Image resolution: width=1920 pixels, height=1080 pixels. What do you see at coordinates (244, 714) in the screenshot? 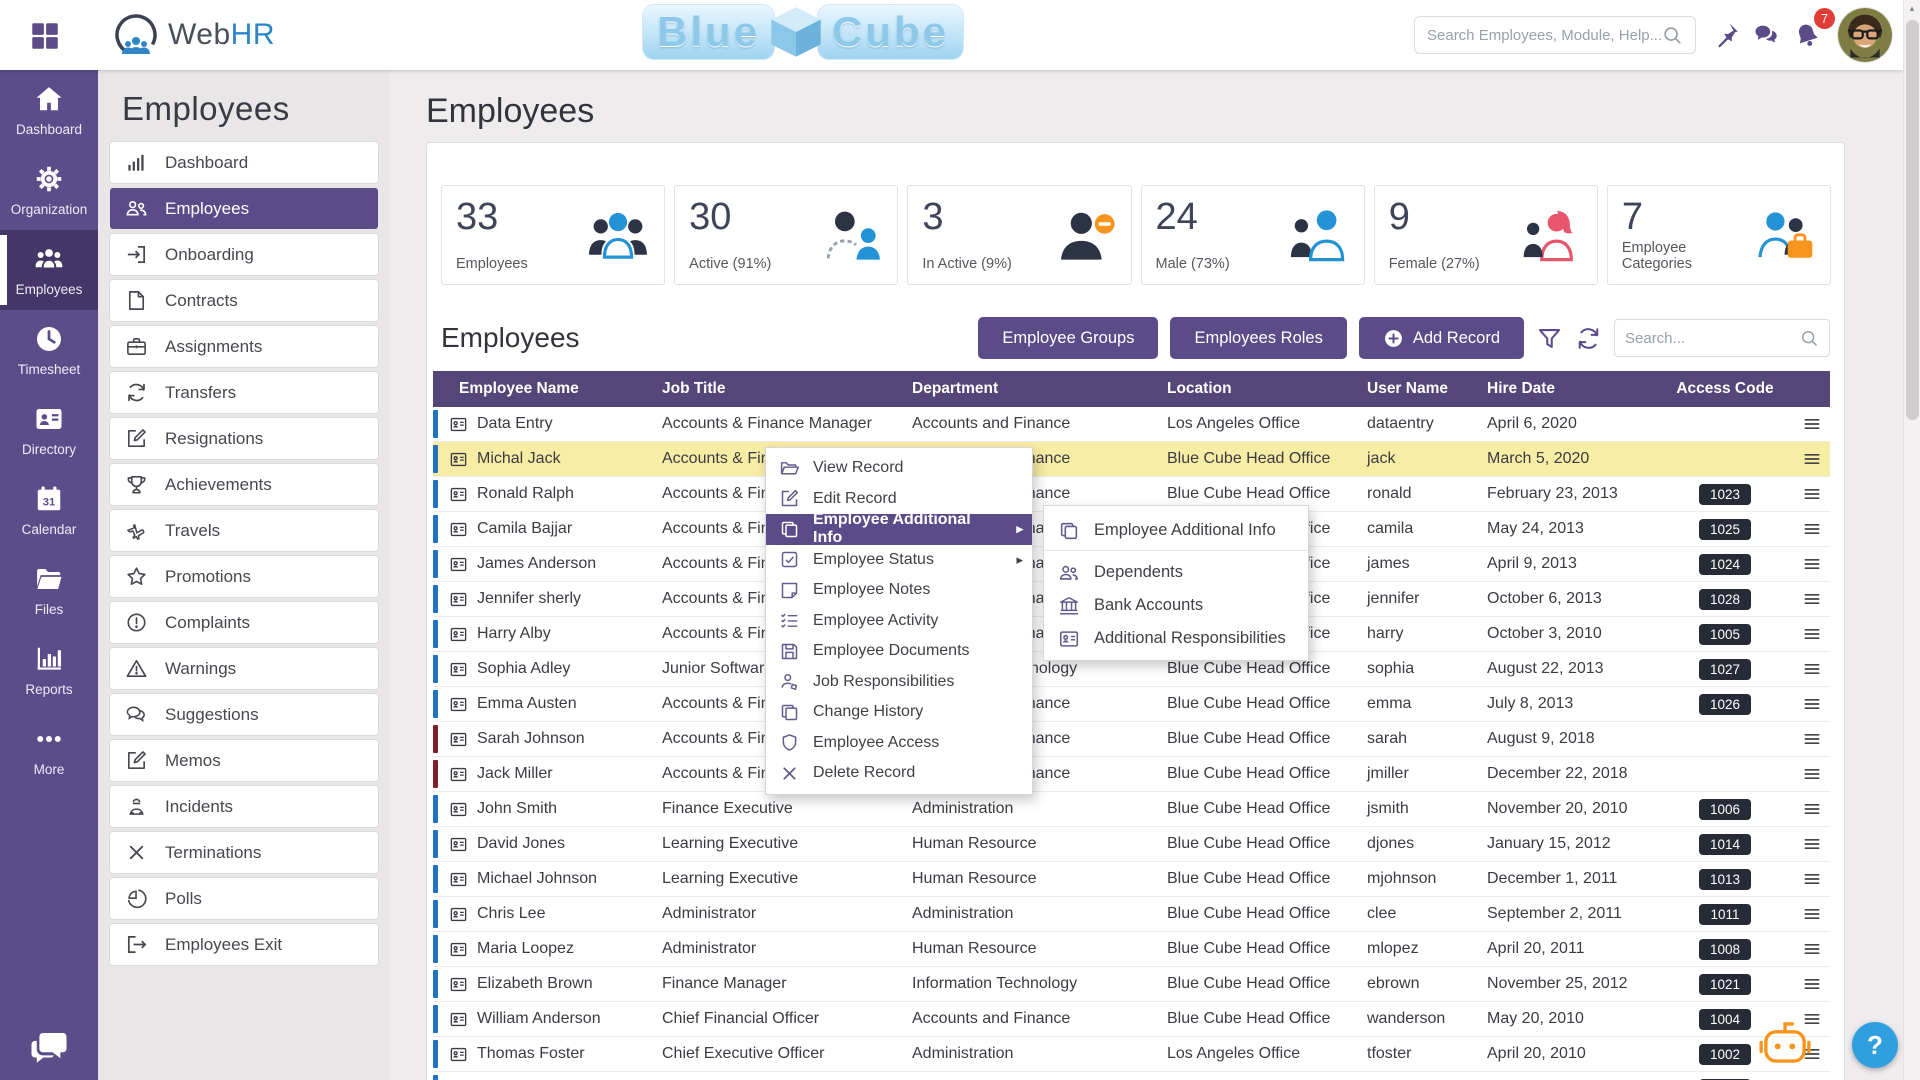
I see `module-nav-item: Suggestions` at bounding box center [244, 714].